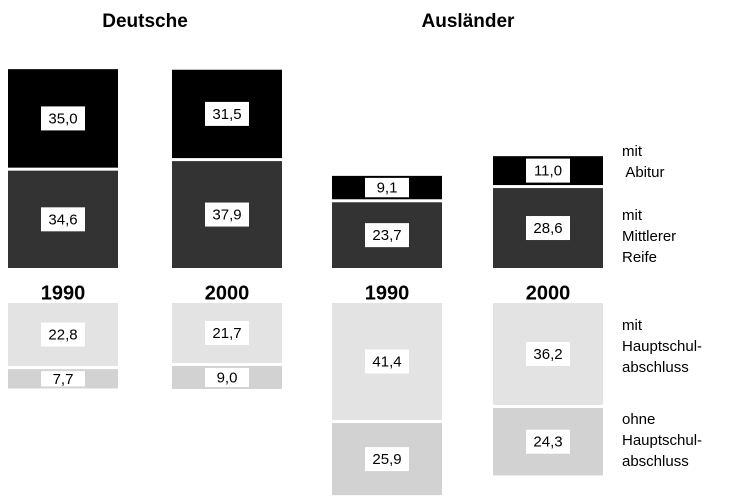 Image resolution: width=731 pixels, height=502 pixels. What do you see at coordinates (643, 162) in the screenshot?
I see `legend-label: mit Abitur` at bounding box center [643, 162].